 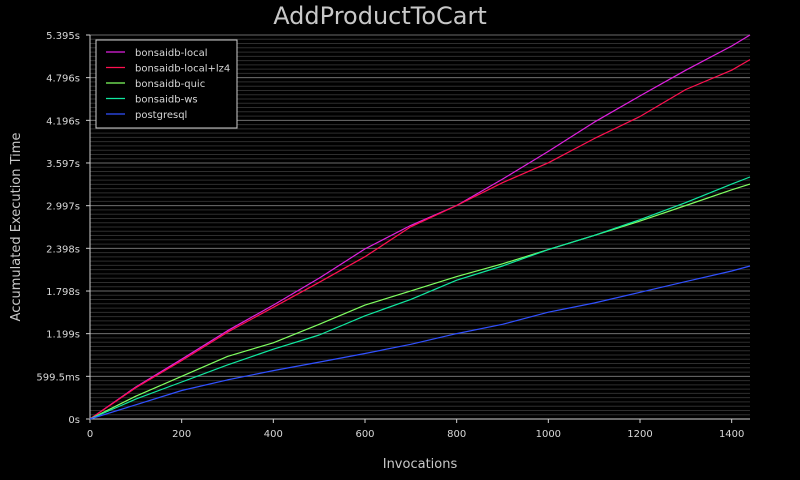 What do you see at coordinates (171, 53) in the screenshot?
I see `legend-label: bonsaidb-local` at bounding box center [171, 53].